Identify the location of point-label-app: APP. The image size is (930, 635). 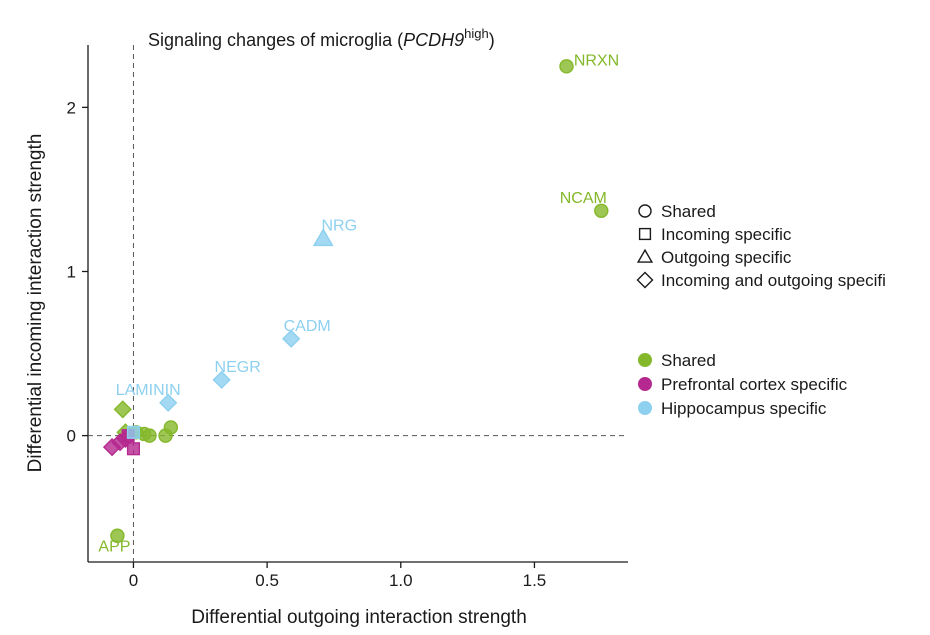
(114, 547).